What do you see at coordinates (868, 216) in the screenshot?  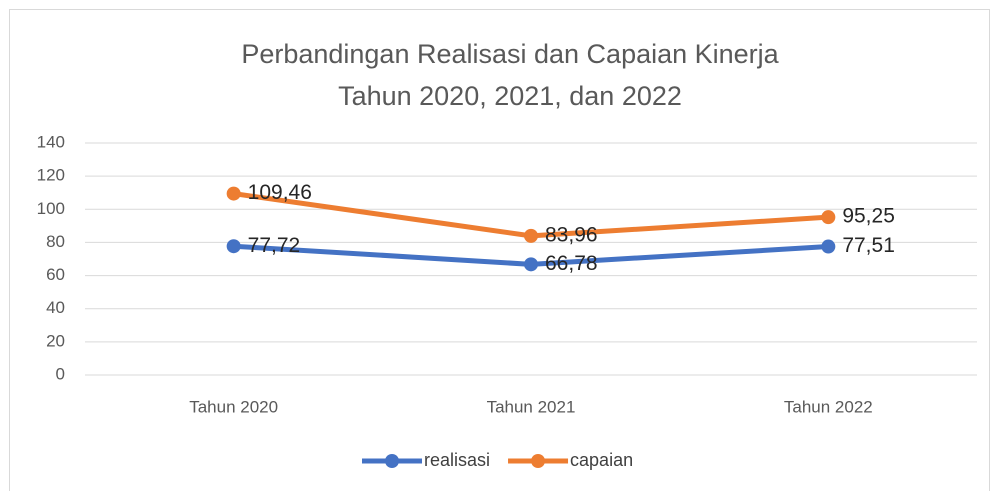 I see `data-label: 95,25` at bounding box center [868, 216].